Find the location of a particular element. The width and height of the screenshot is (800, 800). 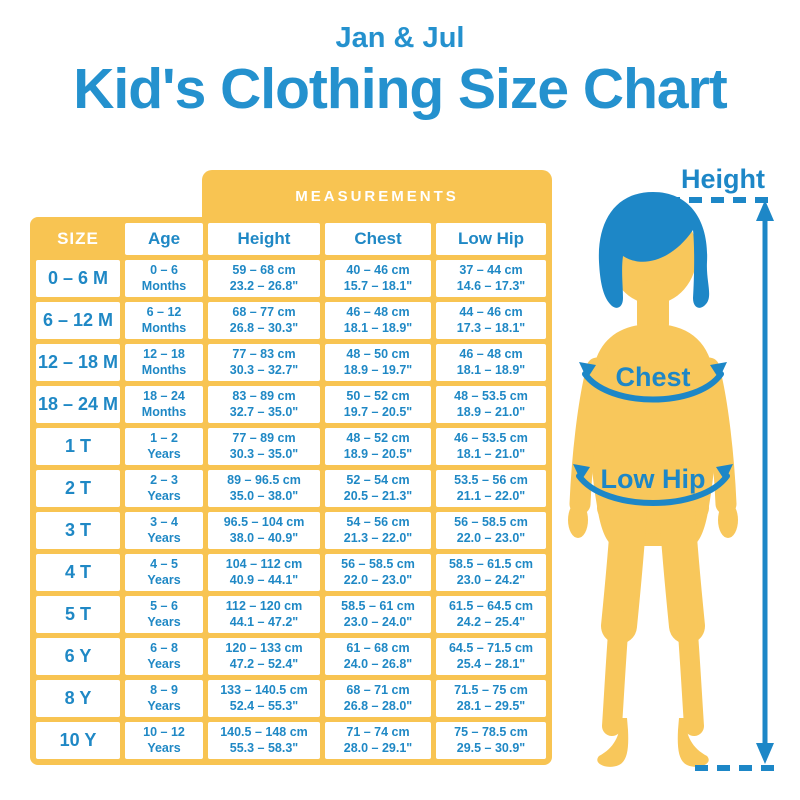

size-cell: 4 T is located at coordinates (78, 572).